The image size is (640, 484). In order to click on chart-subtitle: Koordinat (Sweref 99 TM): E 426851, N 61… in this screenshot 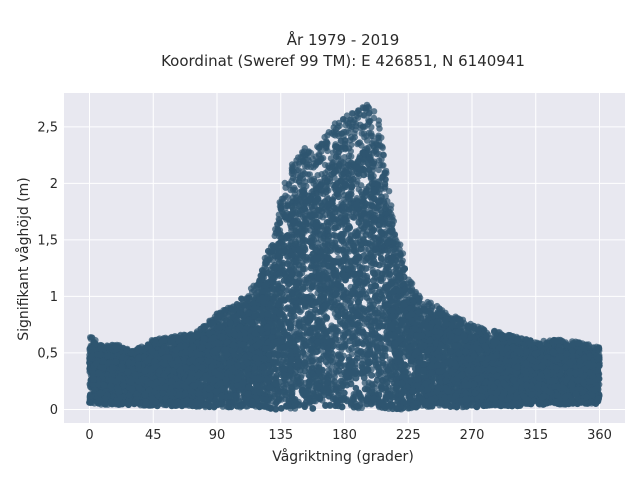, I will do `click(343, 61)`.